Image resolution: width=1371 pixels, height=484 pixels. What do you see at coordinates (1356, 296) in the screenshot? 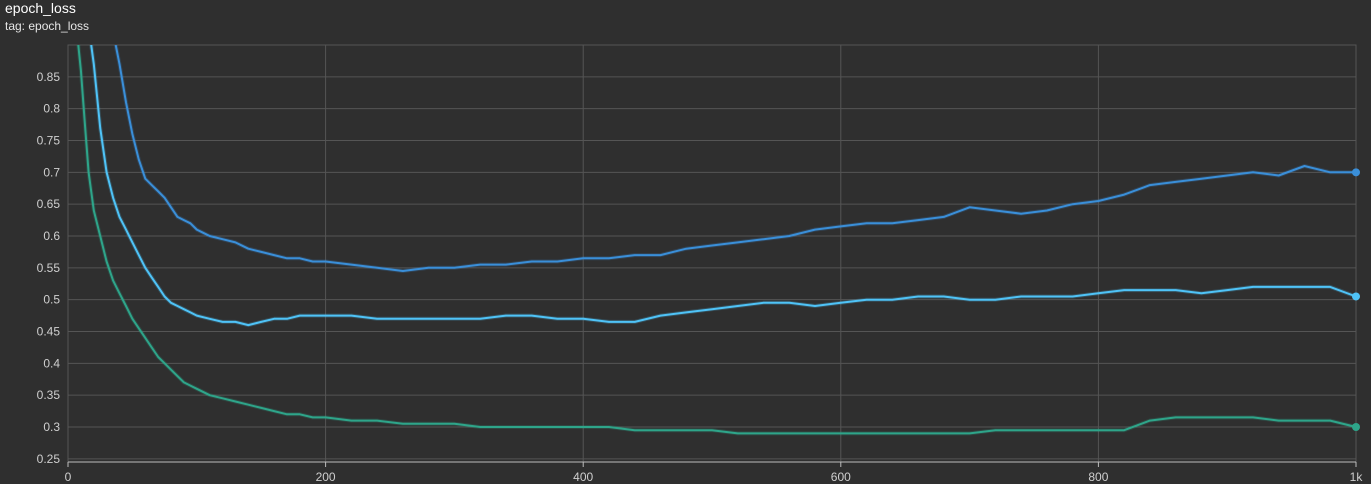
I see `series-1-end-point` at bounding box center [1356, 296].